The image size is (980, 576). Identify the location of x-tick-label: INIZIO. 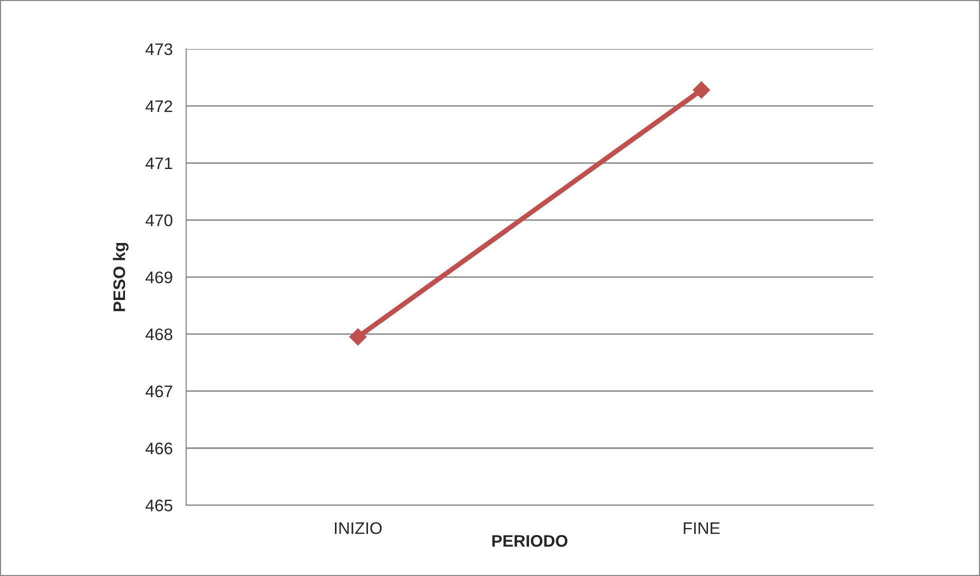
(358, 528).